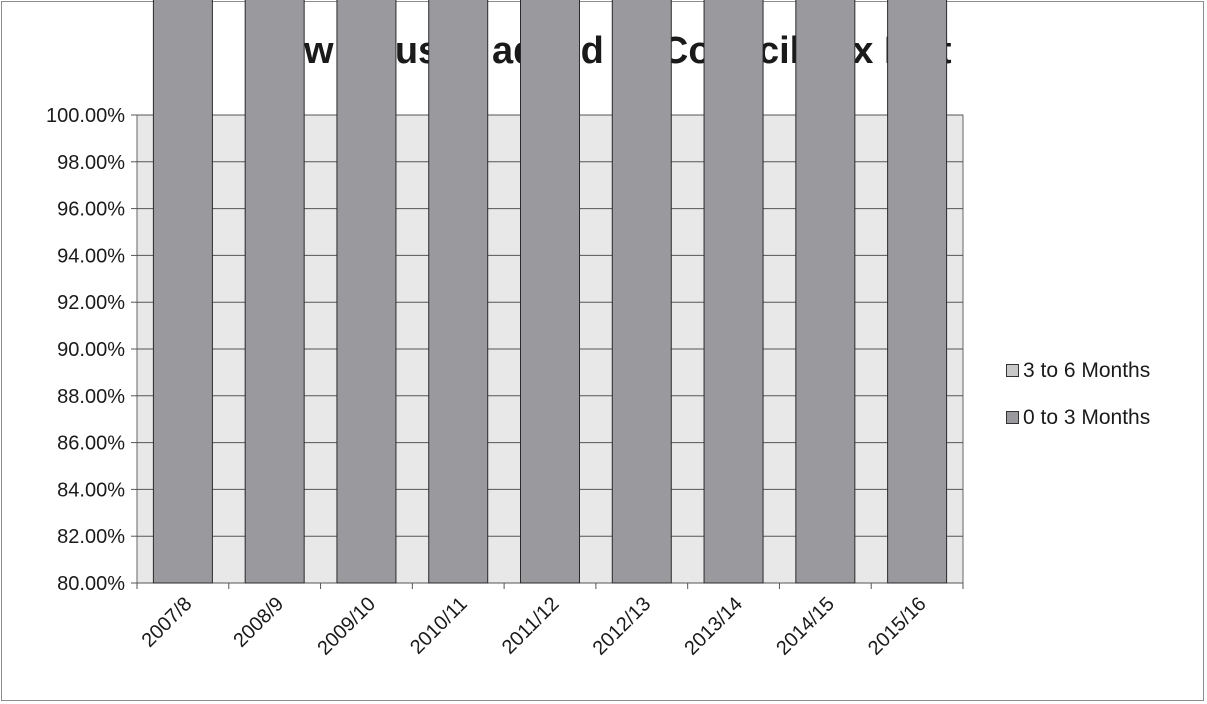 The width and height of the screenshot is (1207, 704). What do you see at coordinates (91, 350) in the screenshot?
I see `y-tick-label: 90.00%` at bounding box center [91, 350].